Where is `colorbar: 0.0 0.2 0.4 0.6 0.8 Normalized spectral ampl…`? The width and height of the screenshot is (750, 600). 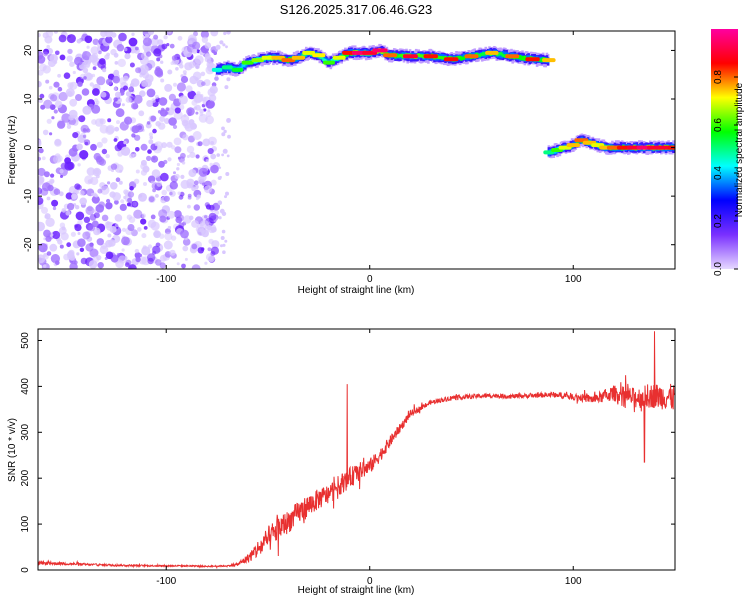 colorbar: 0.0 0.2 0.4 0.6 0.8 Normalized spectral ampl… is located at coordinates (728, 152).